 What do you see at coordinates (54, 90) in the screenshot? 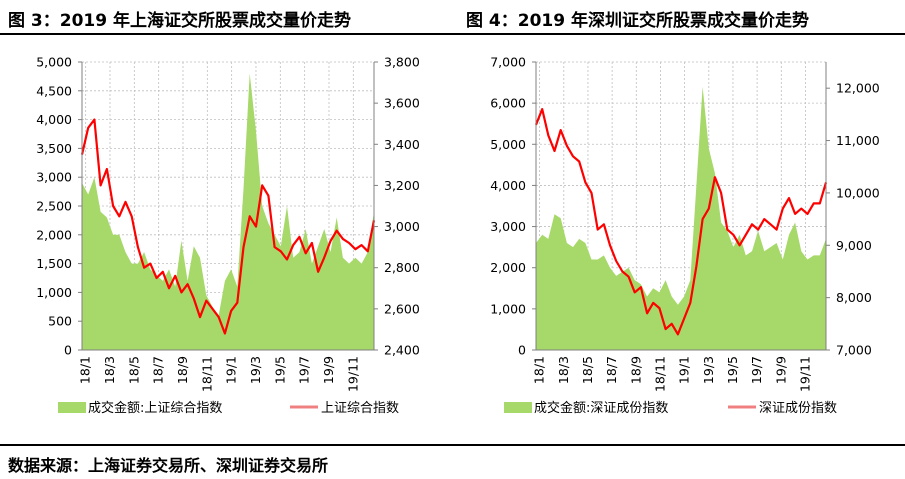
I see `y-left-tick-label: 4,500` at bounding box center [54, 90].